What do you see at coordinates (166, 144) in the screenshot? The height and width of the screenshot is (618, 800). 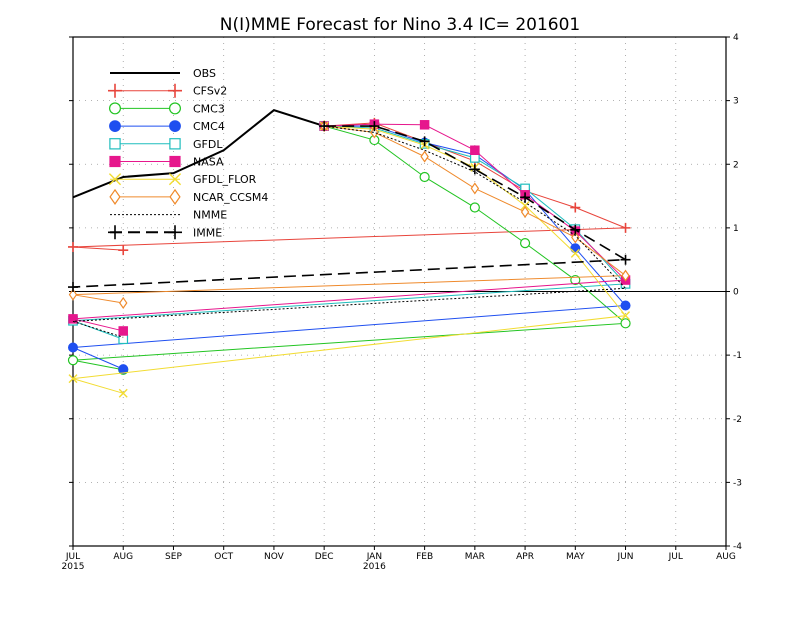 I see `legend-item-gfdl: GFDL` at bounding box center [166, 144].